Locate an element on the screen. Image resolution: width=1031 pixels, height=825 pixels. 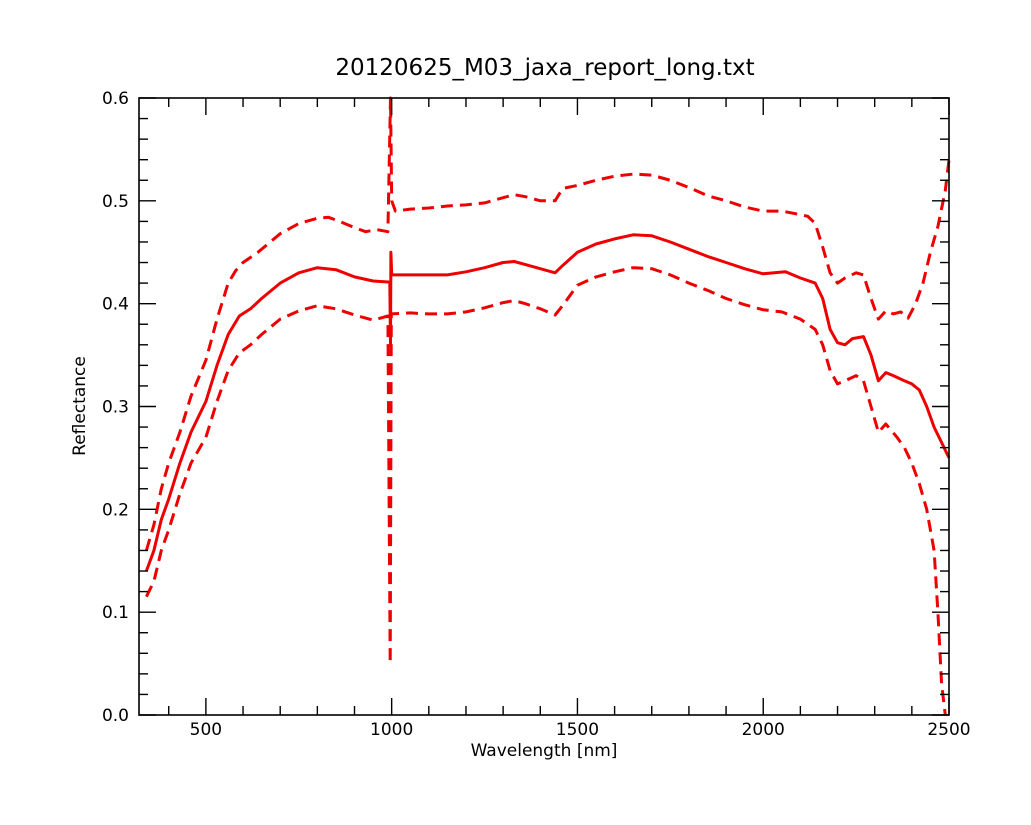
x-tick-label: 1000 is located at coordinates (391, 730).